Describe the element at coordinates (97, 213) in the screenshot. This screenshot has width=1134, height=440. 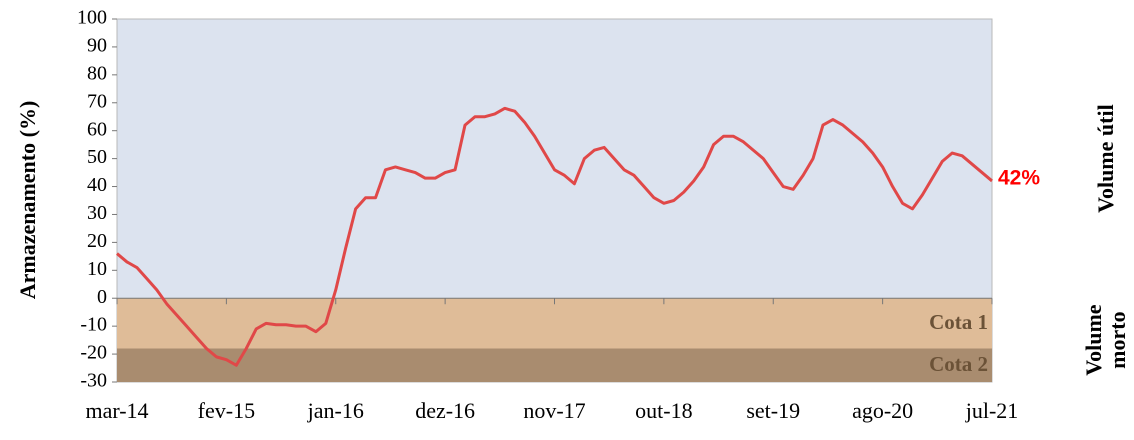
I see `y-tick-label: 30` at that location.